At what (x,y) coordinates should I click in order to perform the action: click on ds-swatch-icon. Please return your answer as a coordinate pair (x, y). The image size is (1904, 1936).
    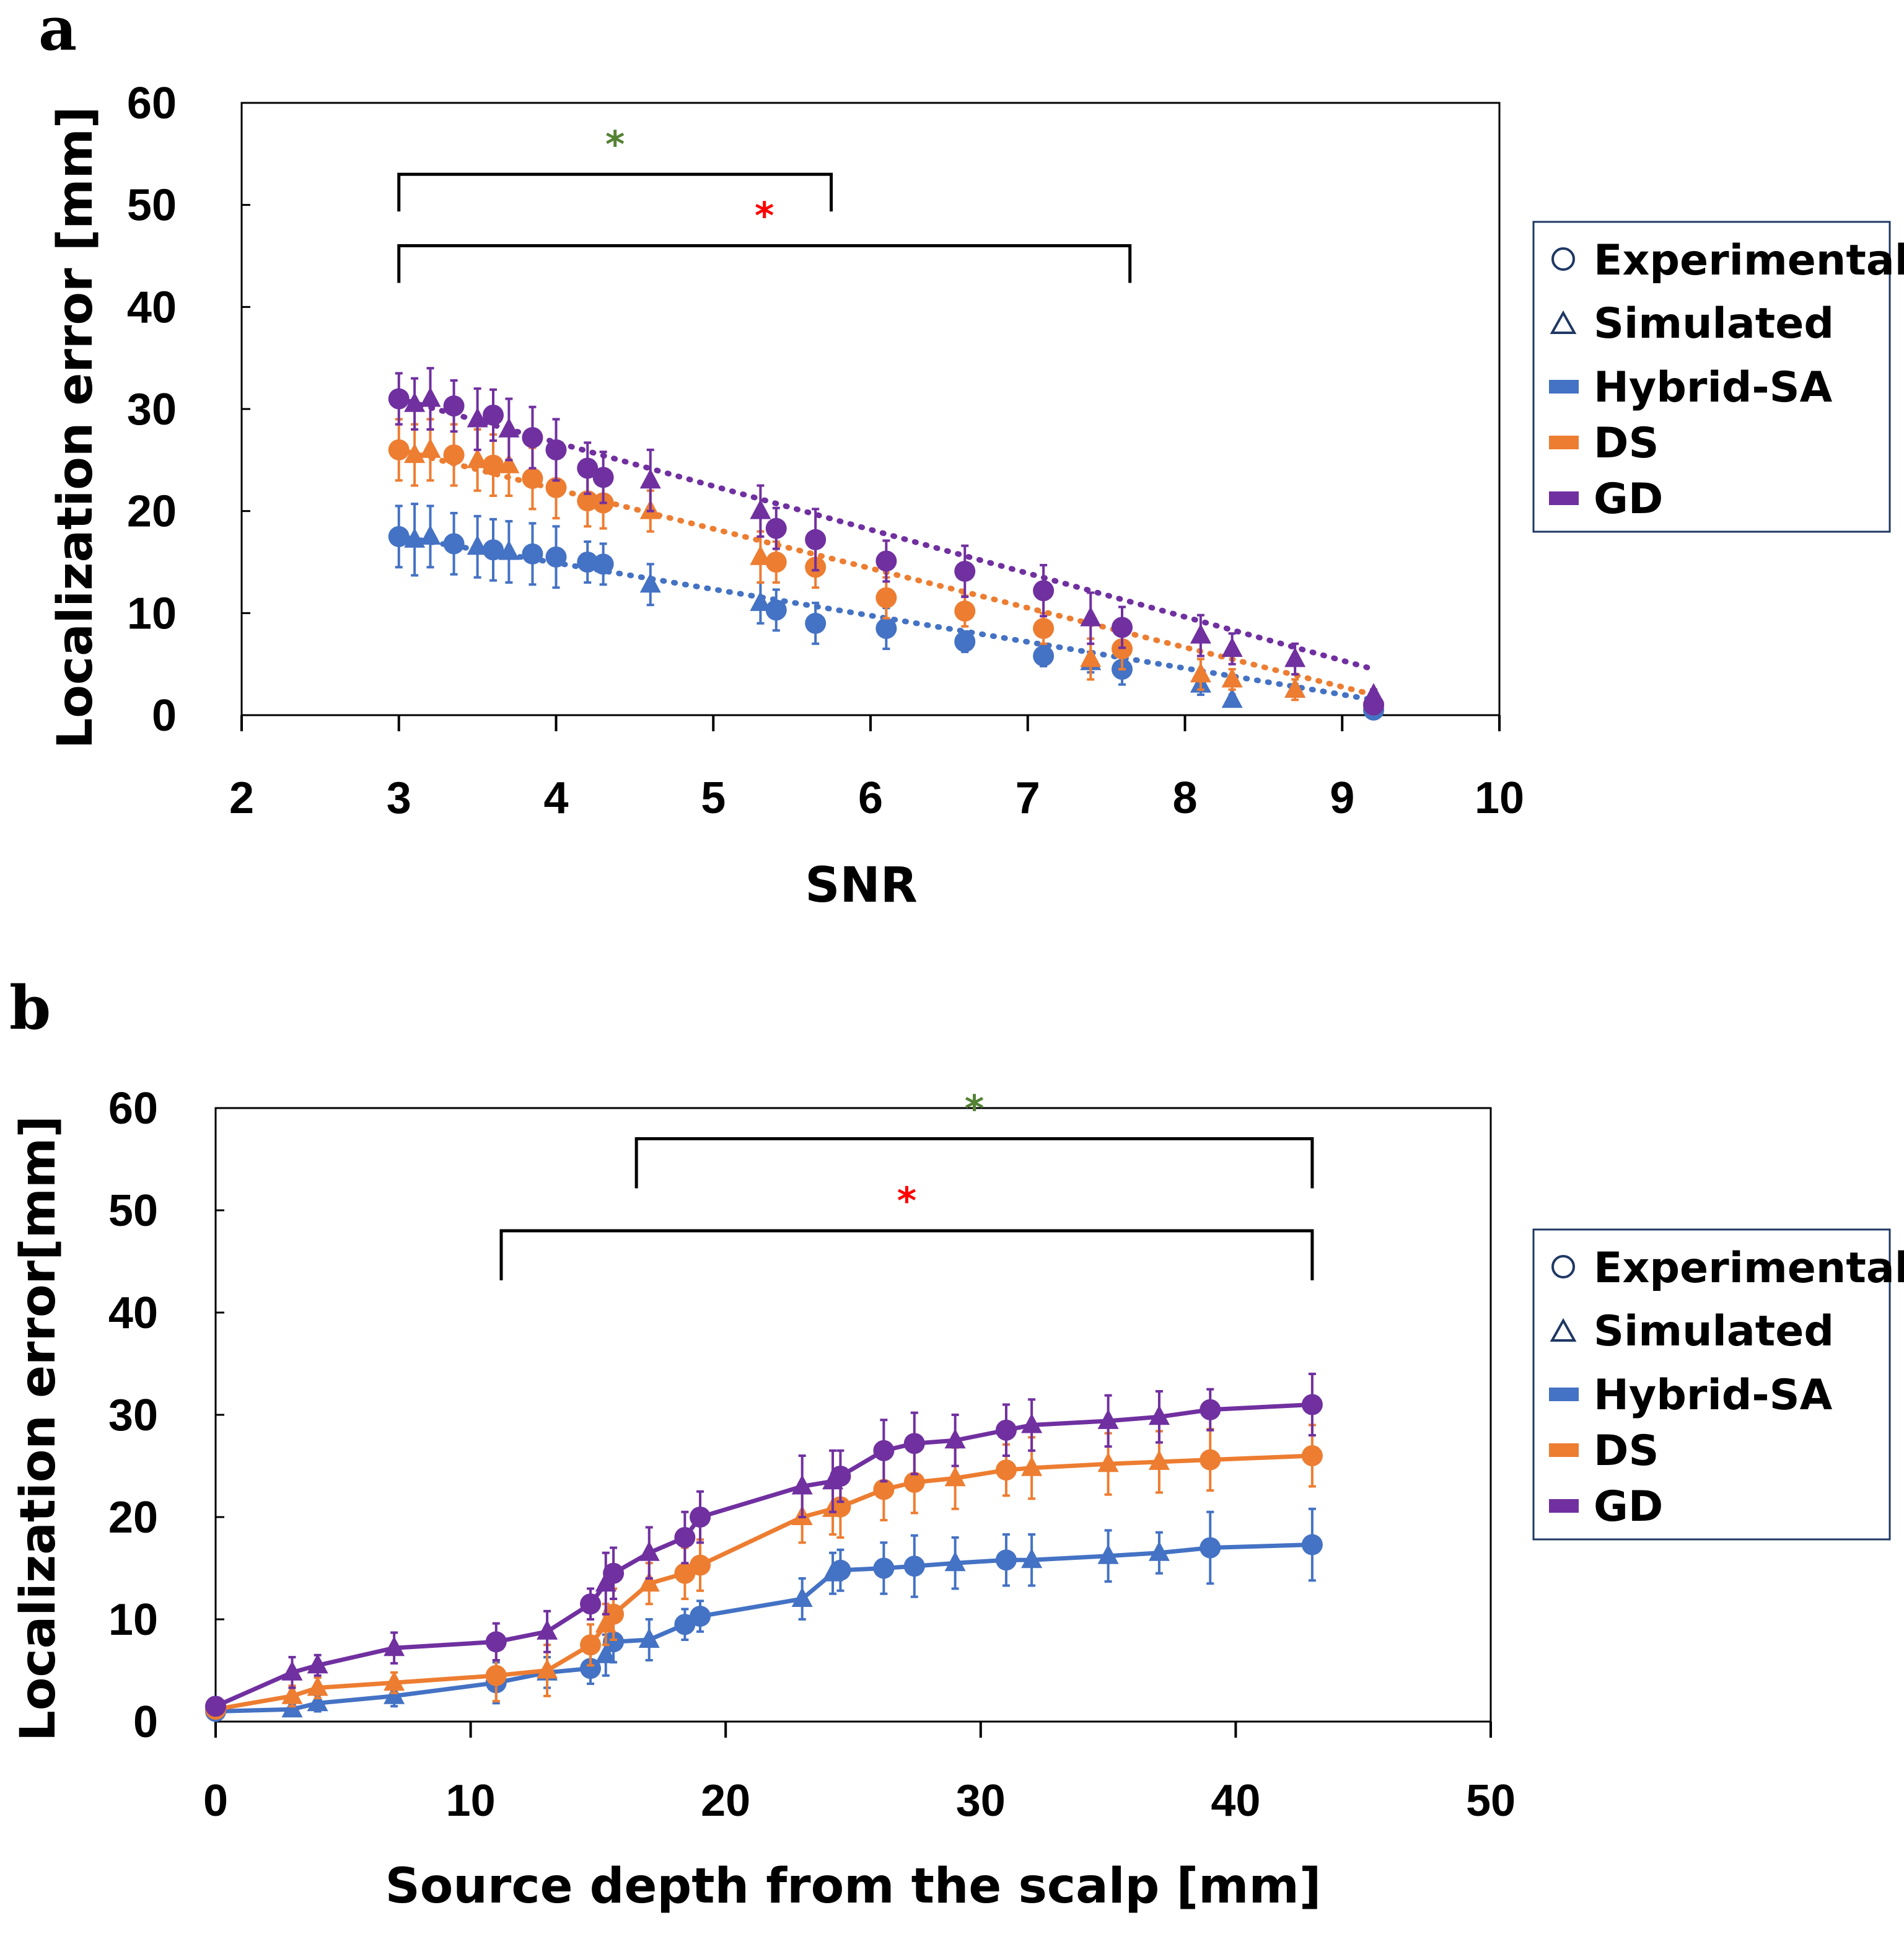
    Looking at the image, I should click on (1564, 442).